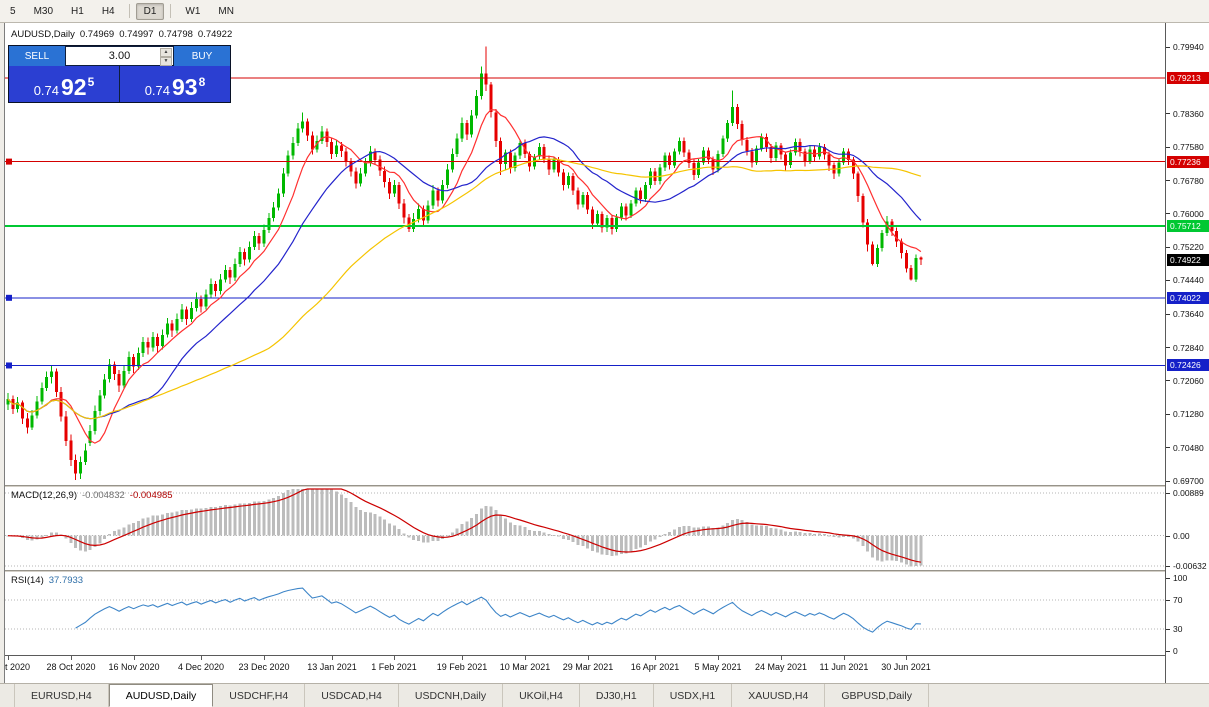 The image size is (1209, 707). Describe the element at coordinates (161, 695) in the screenshot. I see `chart-tab-audusd-daily: AUDUSD,Daily` at that location.